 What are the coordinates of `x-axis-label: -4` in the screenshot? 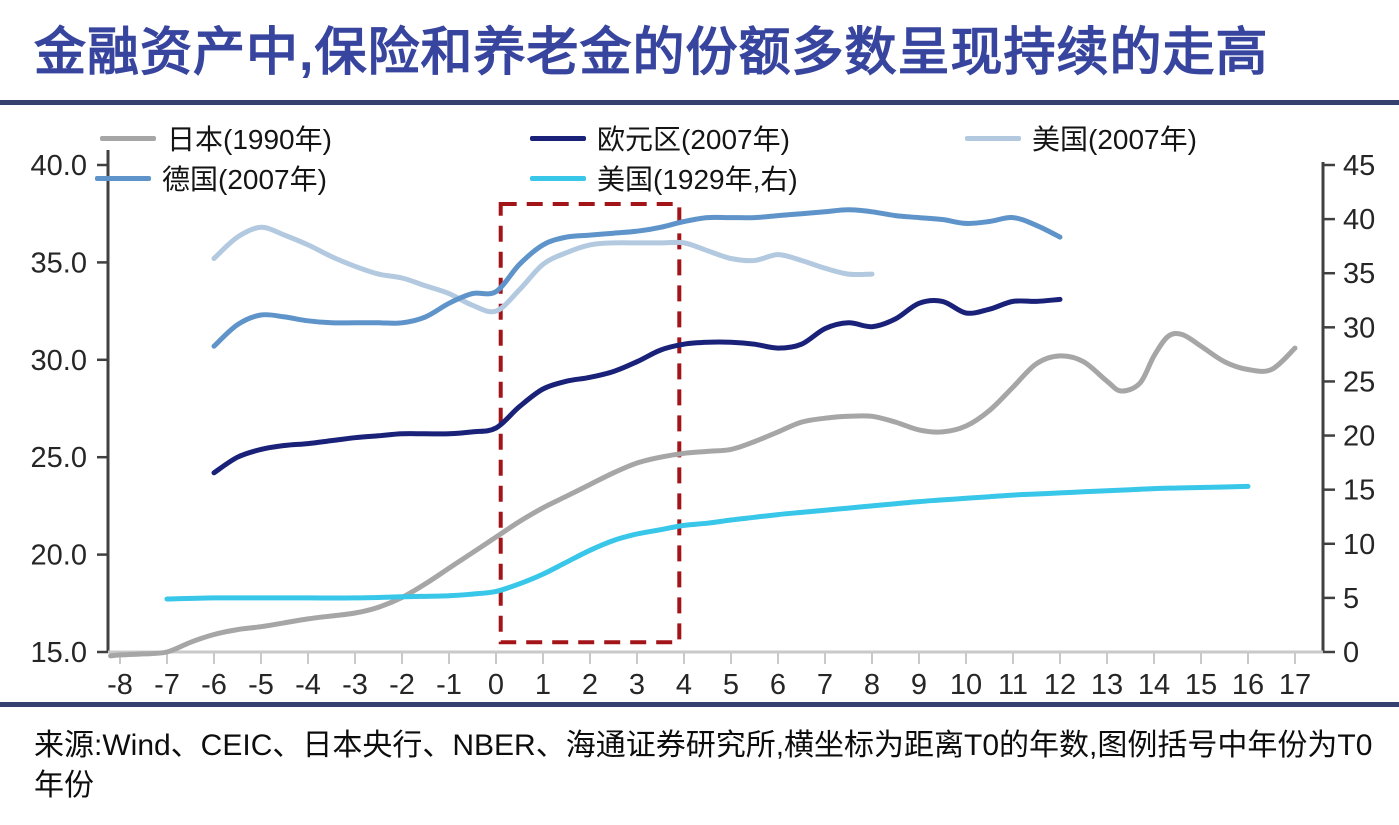 It's located at (308, 685).